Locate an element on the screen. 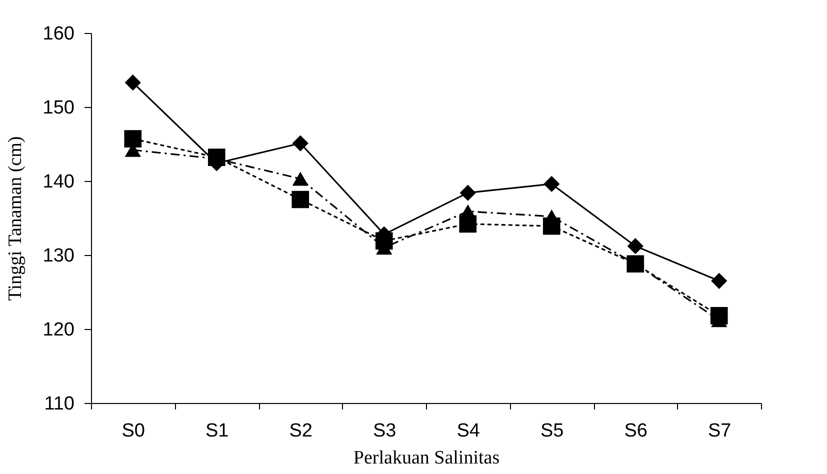  y-tick-label: 150 is located at coordinates (58, 108).